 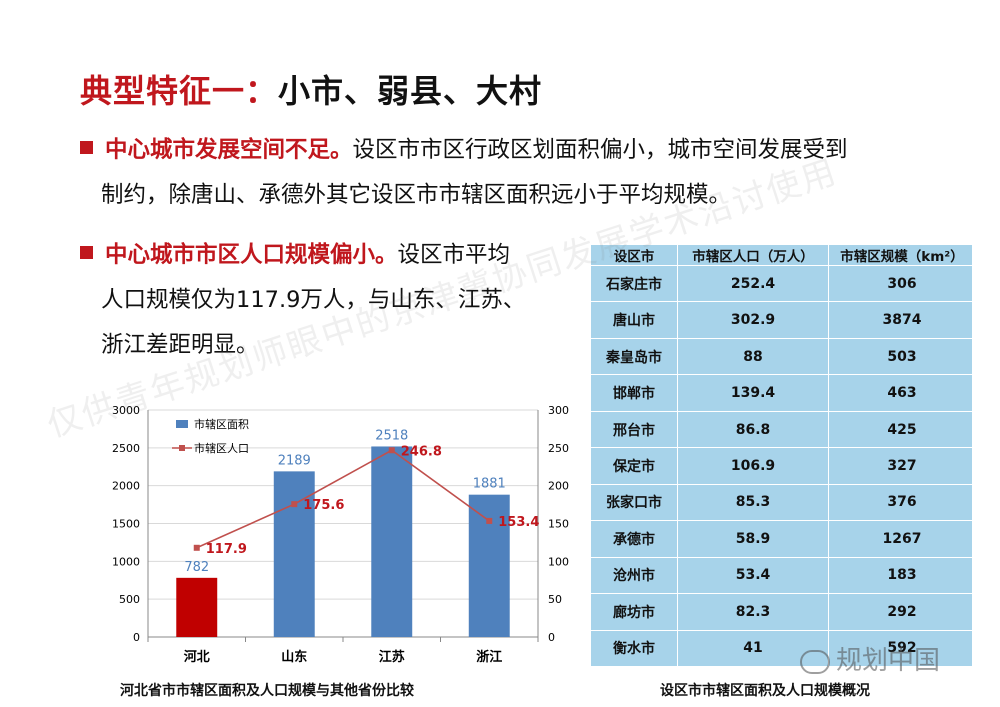 What do you see at coordinates (518, 522) in the screenshot?
I see `line-data-label: 153.4` at bounding box center [518, 522].